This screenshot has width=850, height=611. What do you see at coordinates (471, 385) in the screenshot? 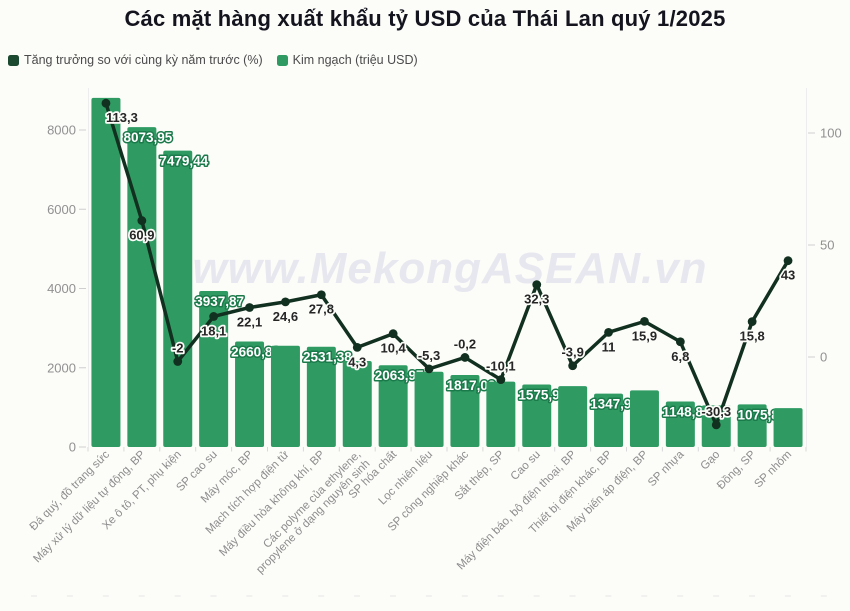
I see `bar-value-label-10: 1817,02` at bounding box center [471, 385].